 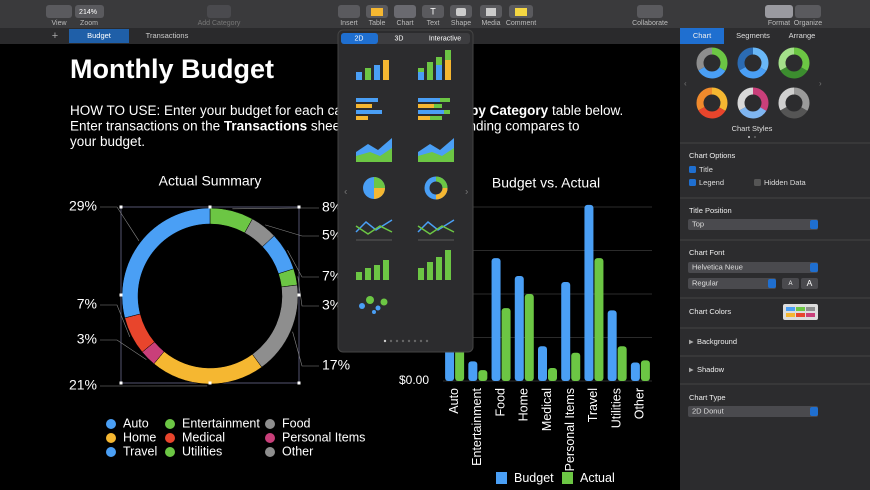 I want to click on text-label: Text, so click(x=433, y=23).